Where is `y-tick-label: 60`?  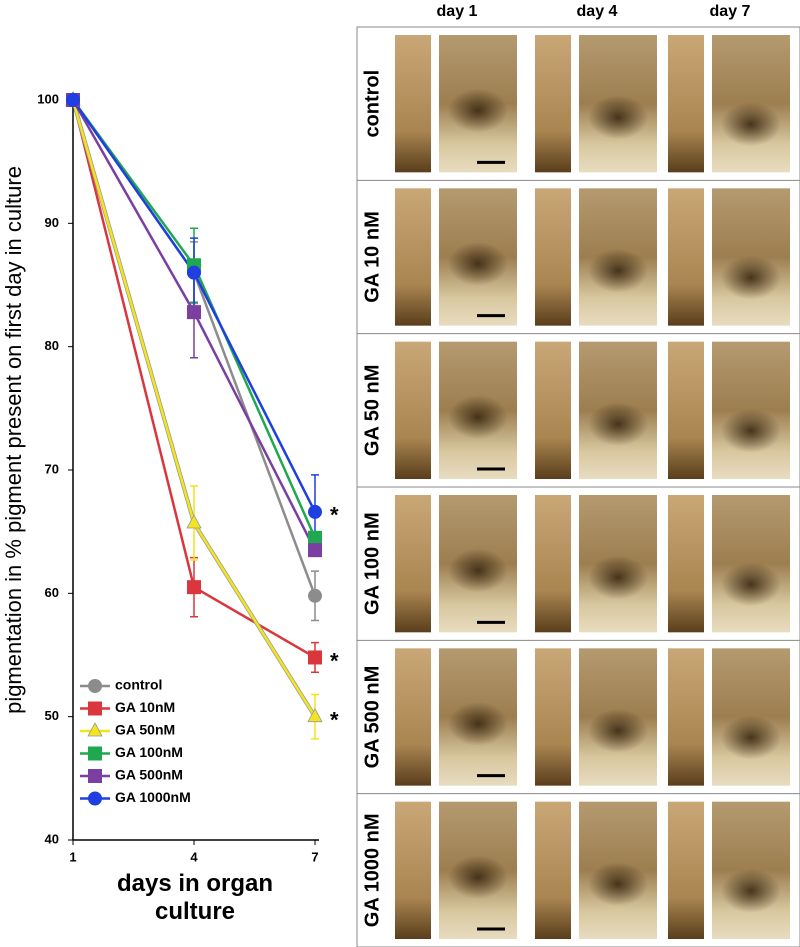
y-tick-label: 60 is located at coordinates (52, 592).